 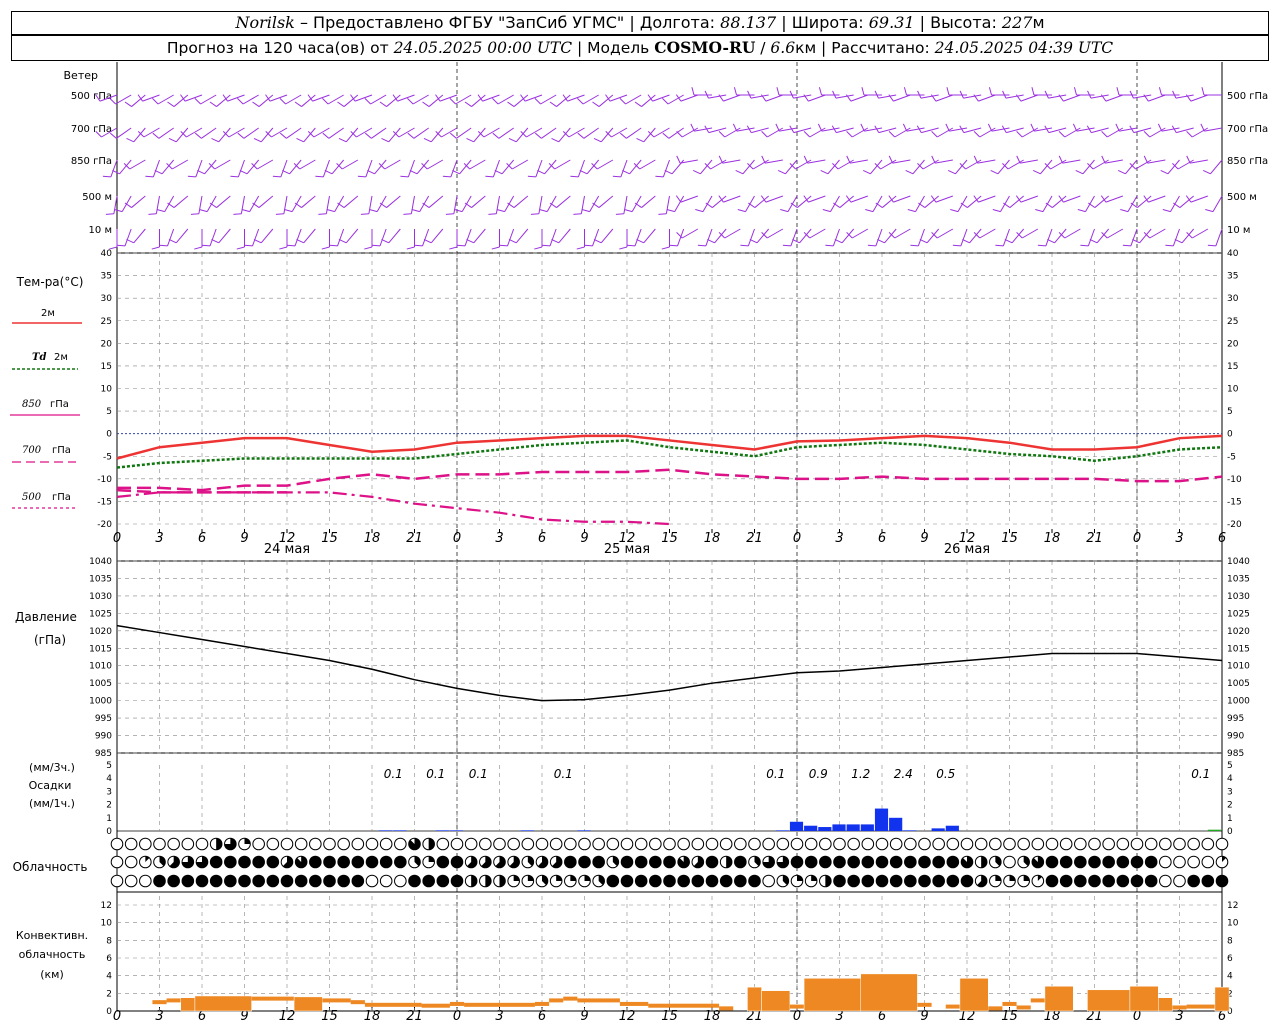 I want to click on pressure-tick-right: 1025, so click(x=1238, y=614).